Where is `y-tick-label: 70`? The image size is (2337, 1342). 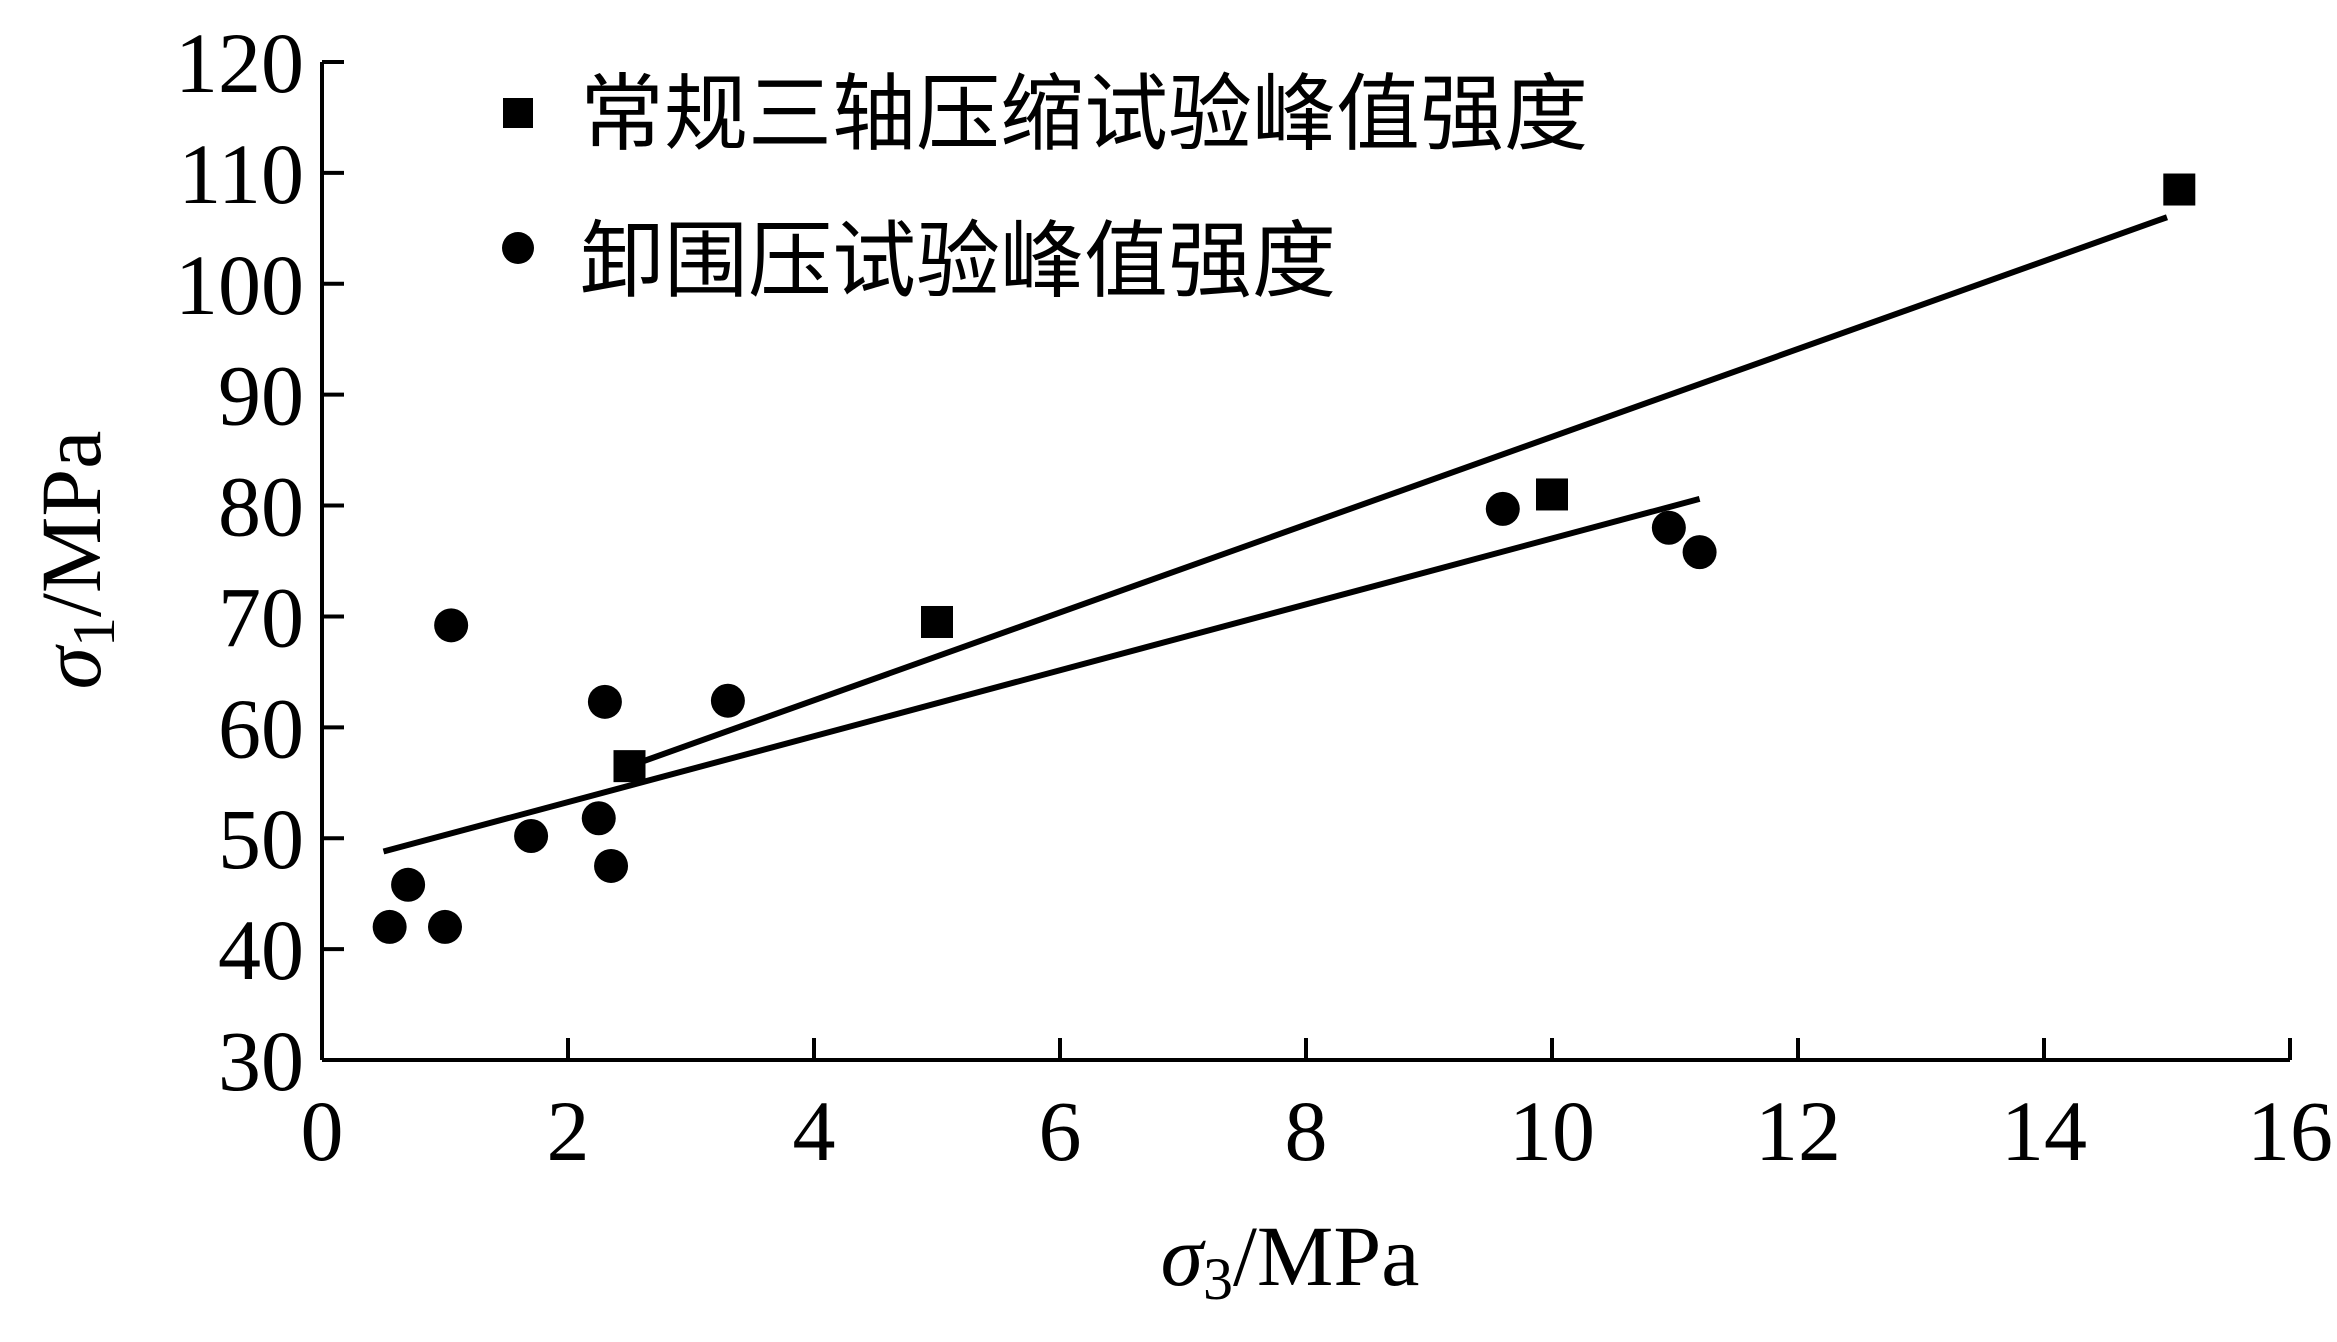
y-tick-label: 70 is located at coordinates (261, 617).